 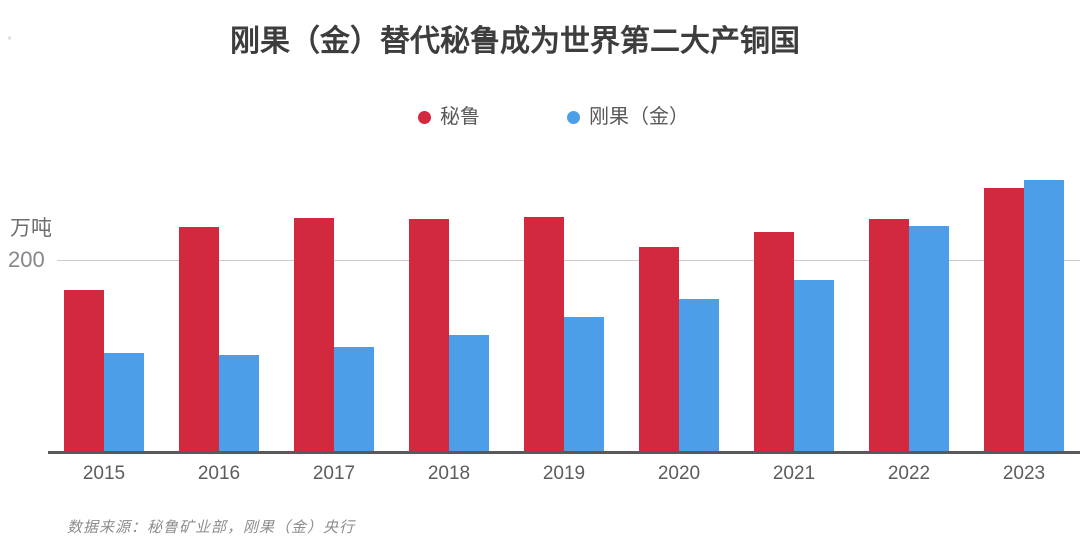 I want to click on x-axis-label-2023: 2023, so click(x=1024, y=473).